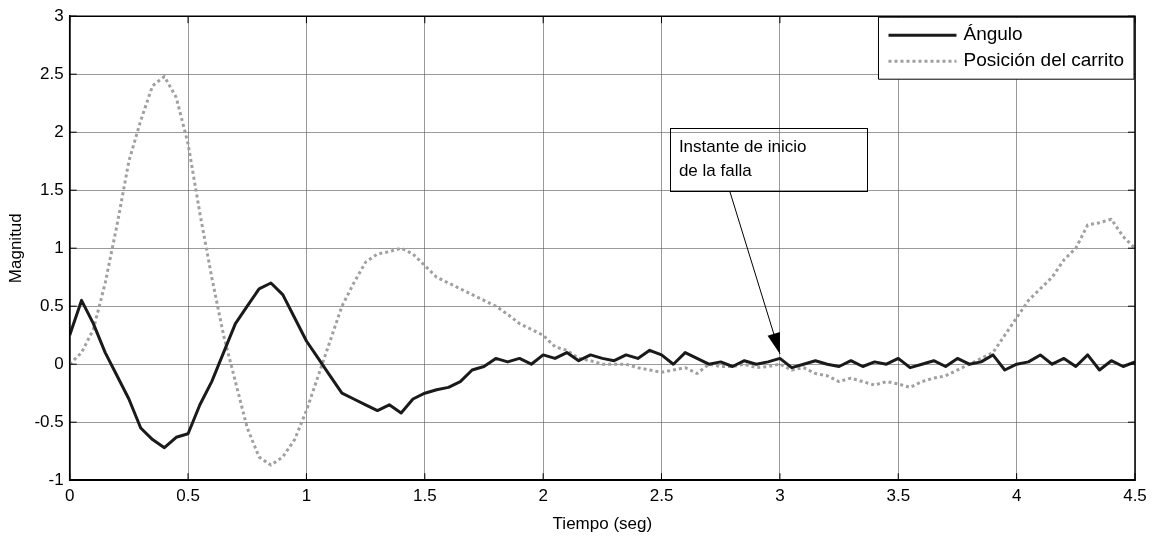 The height and width of the screenshot is (539, 1157). I want to click on legend-label: Ángulo, so click(993, 34).